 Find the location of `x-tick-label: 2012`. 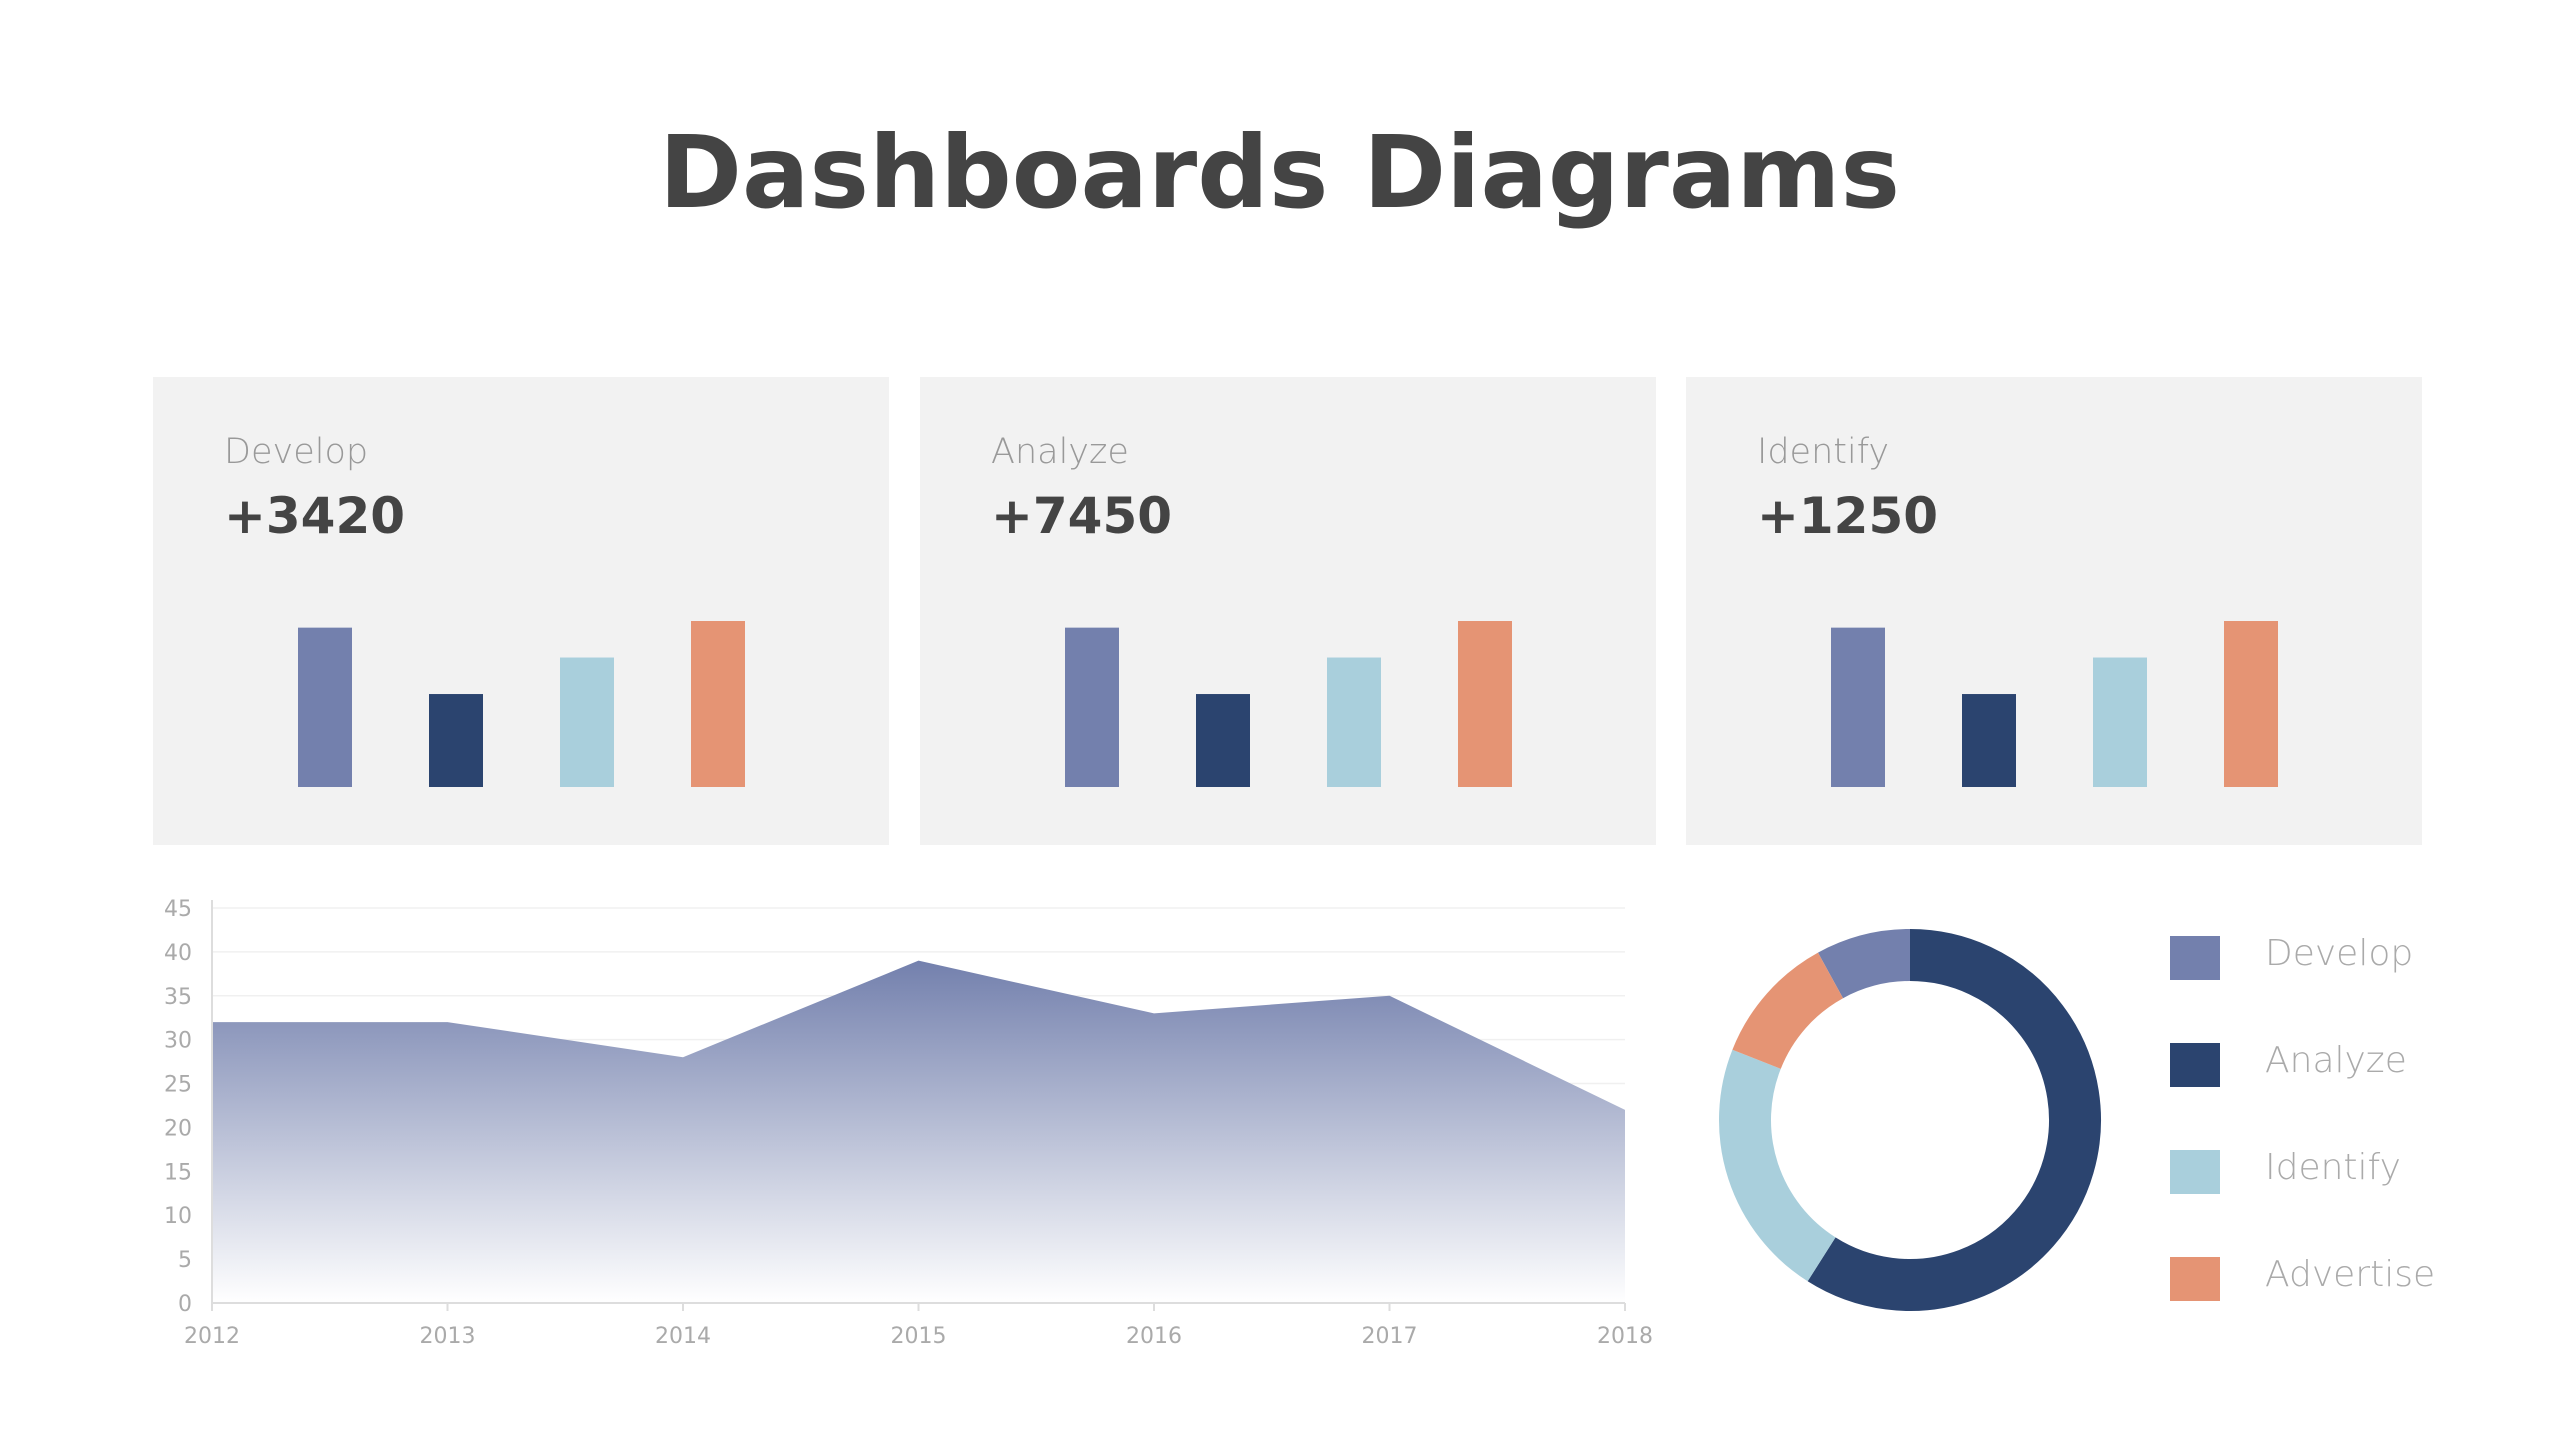

x-tick-label: 2012 is located at coordinates (212, 1336).